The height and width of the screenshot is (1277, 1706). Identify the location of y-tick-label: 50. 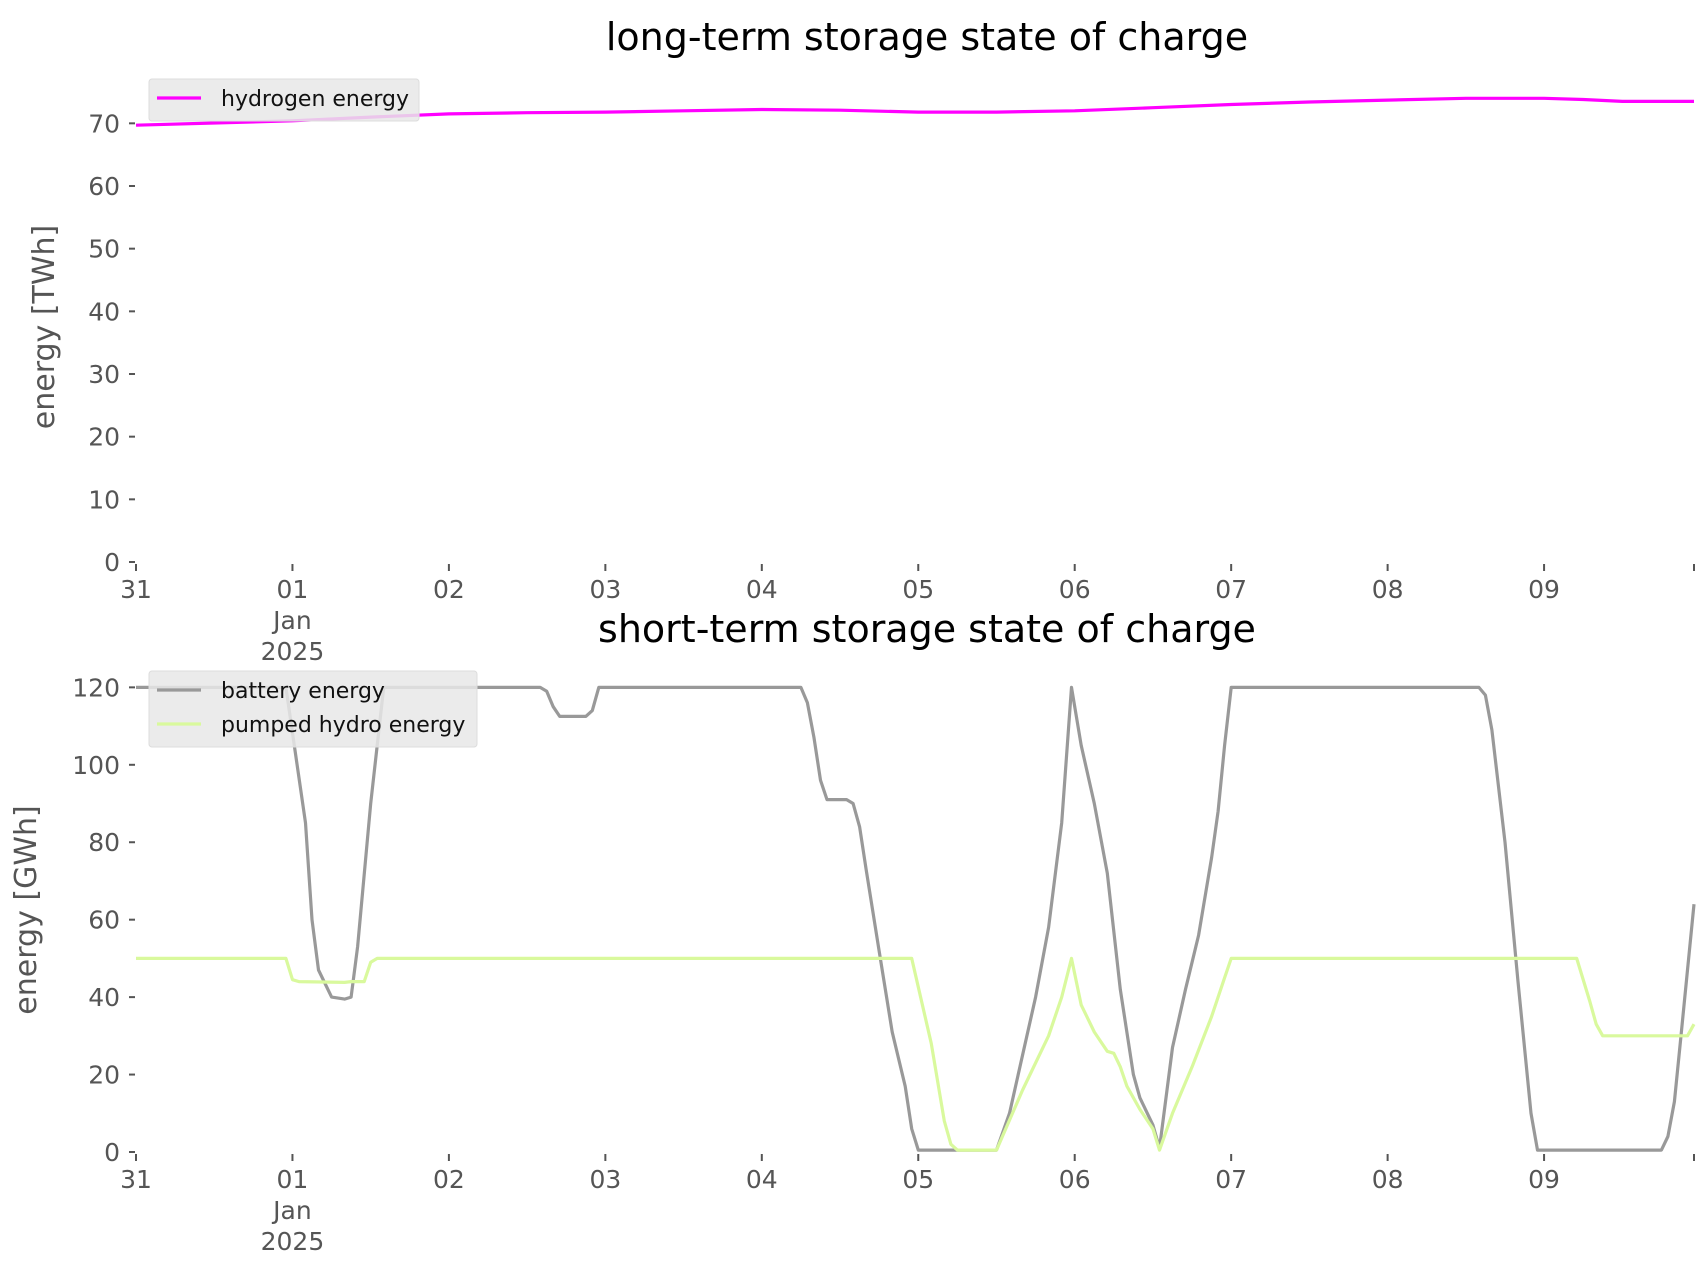
(104, 249).